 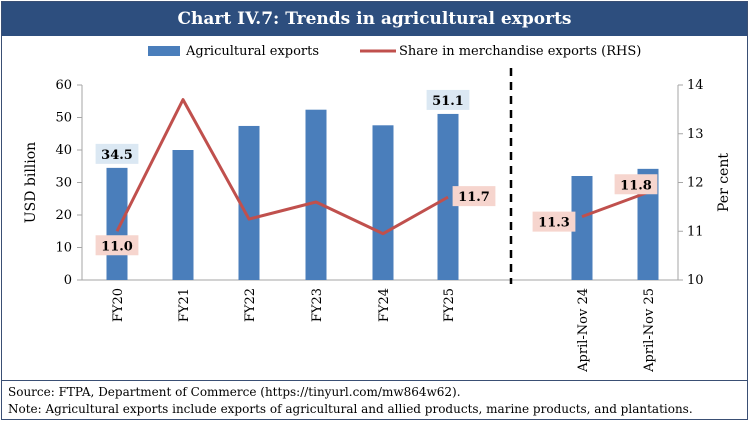 I want to click on line-data-label: 11.3, so click(x=554, y=223).